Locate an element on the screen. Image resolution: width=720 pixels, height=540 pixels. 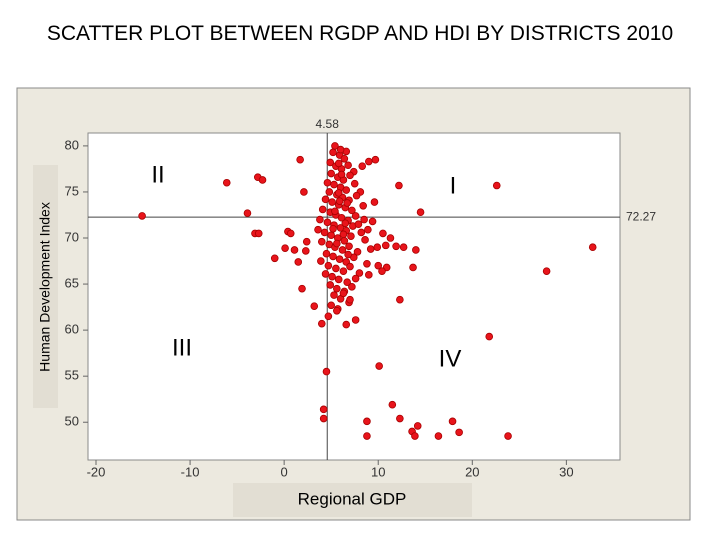
y-tick-label: 65 is located at coordinates (72, 283).